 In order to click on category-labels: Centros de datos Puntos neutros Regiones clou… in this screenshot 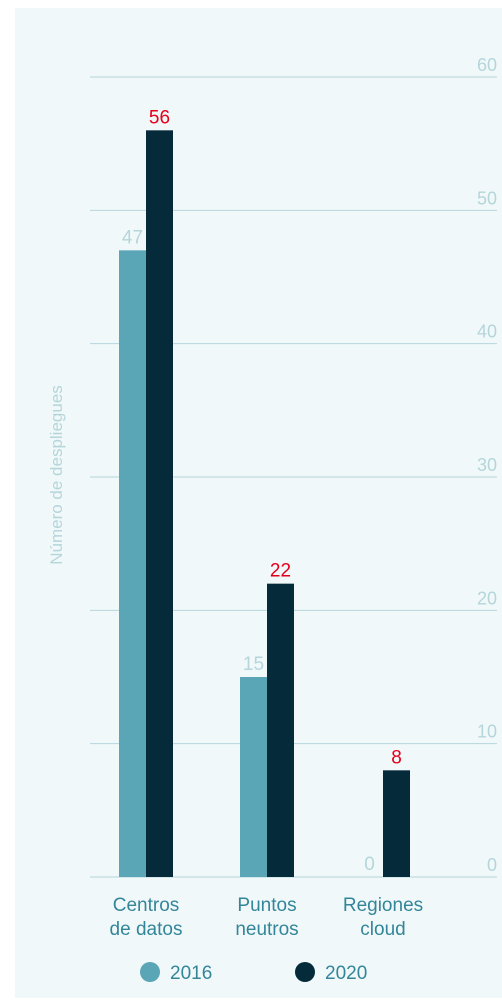, I will do `click(267, 917)`.